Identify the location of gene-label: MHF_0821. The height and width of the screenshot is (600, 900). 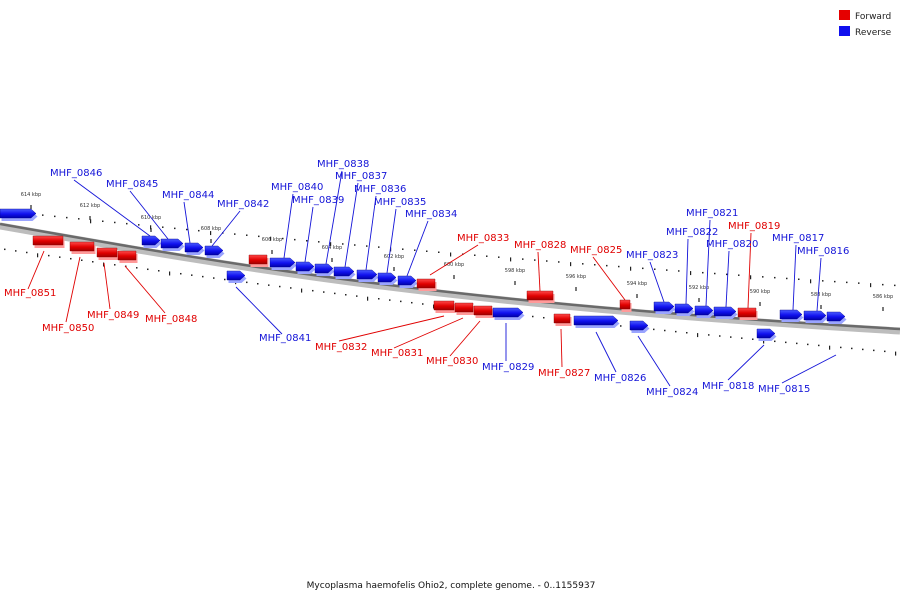
(712, 213).